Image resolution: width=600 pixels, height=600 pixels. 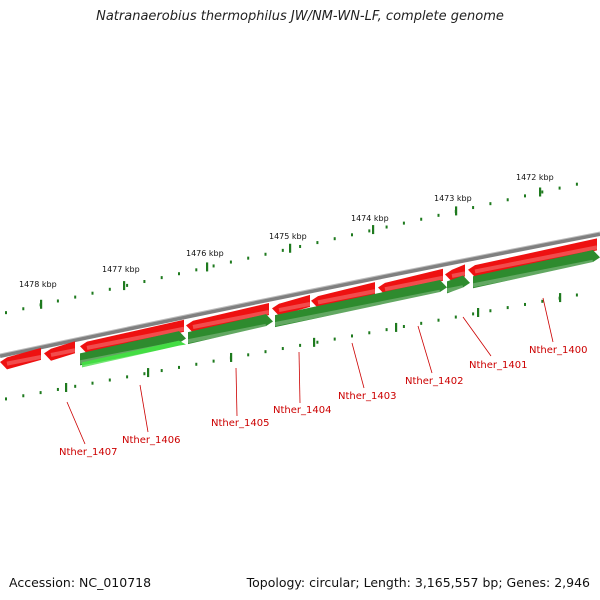 I want to click on gene-label: Nther_1401, so click(x=498, y=365).